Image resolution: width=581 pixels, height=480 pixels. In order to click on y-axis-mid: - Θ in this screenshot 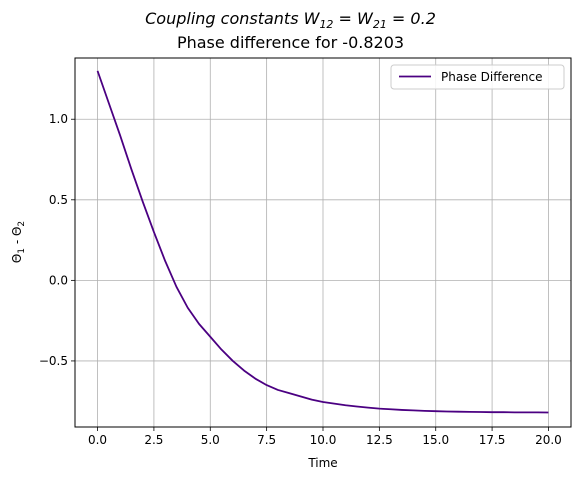, I will do `click(17, 237)`.